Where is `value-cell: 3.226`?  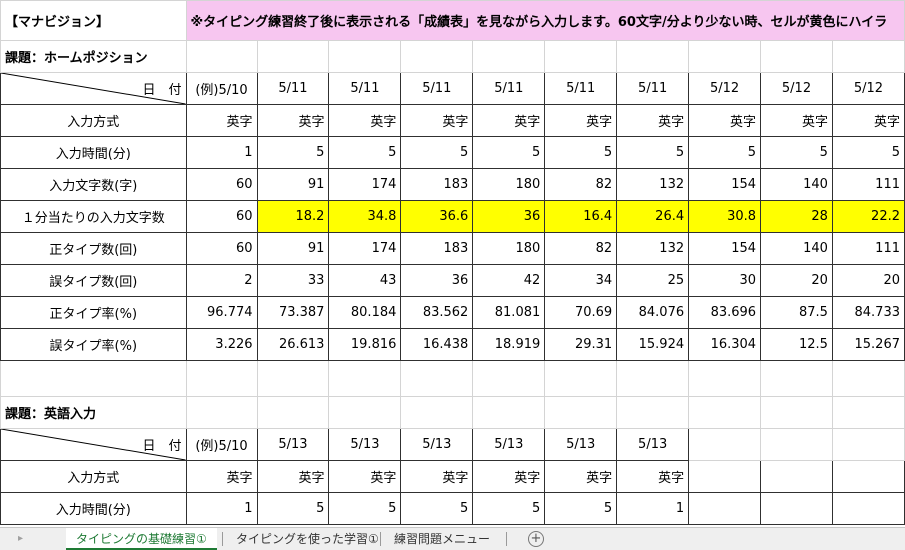
value-cell: 3.226 is located at coordinates (221, 344).